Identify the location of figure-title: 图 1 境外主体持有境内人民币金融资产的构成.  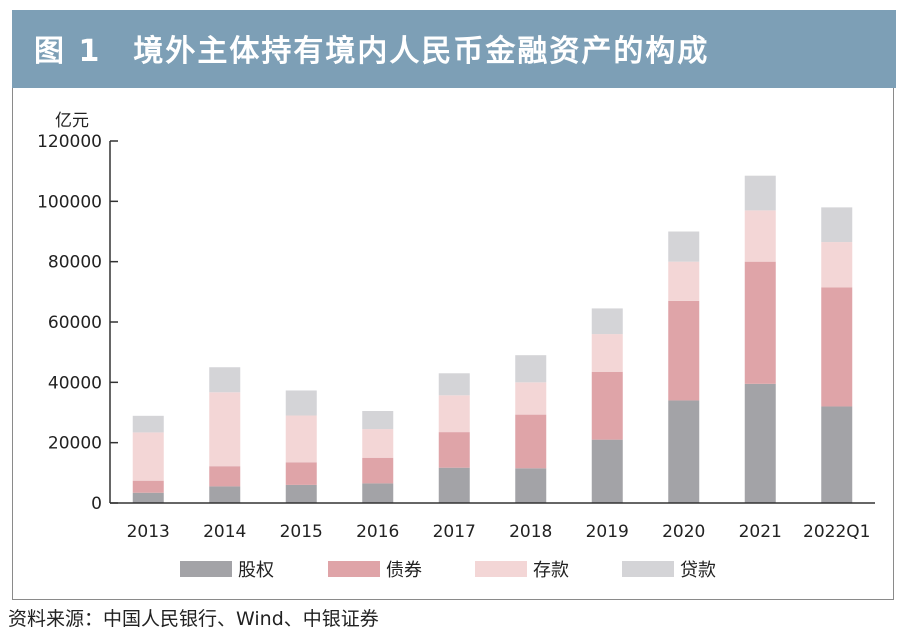
(372, 51).